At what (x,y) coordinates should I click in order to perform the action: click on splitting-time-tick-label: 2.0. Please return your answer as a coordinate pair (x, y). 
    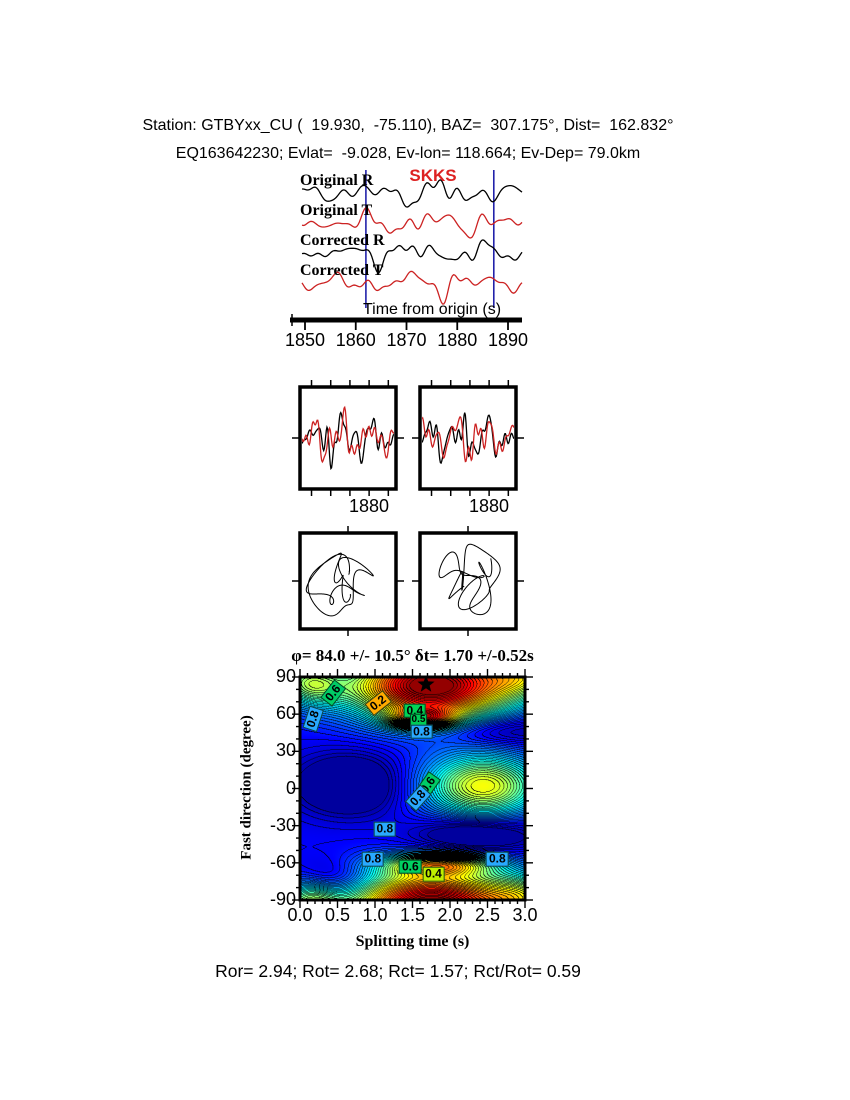
    Looking at the image, I should click on (450, 915).